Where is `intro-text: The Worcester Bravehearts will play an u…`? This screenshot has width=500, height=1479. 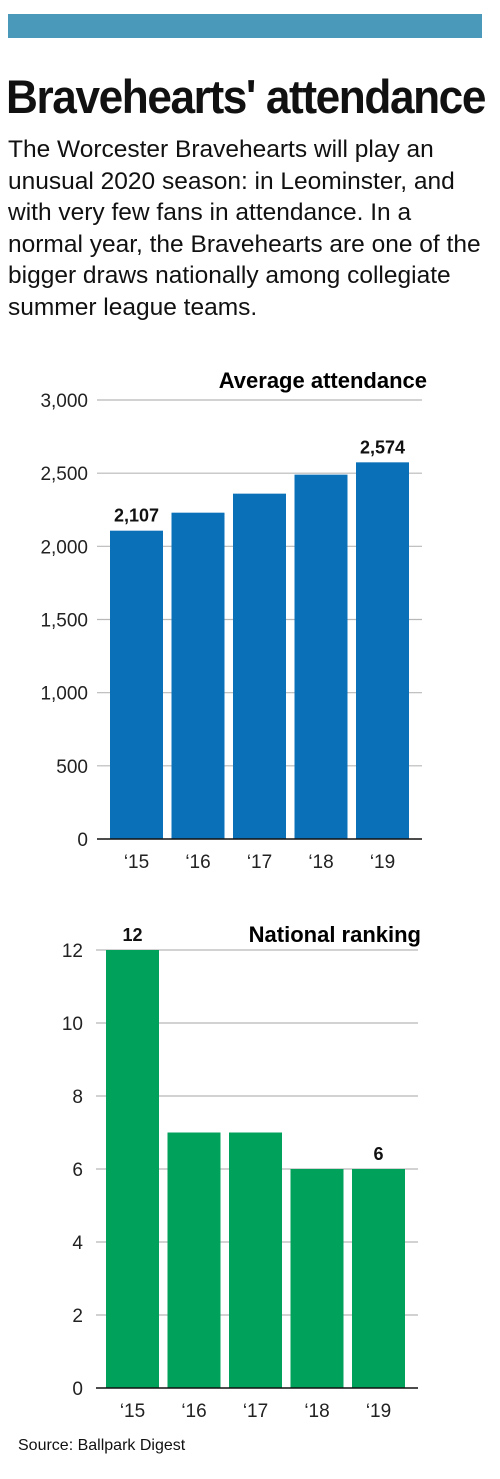 intro-text: The Worcester Bravehearts will play an u… is located at coordinates (244, 228).